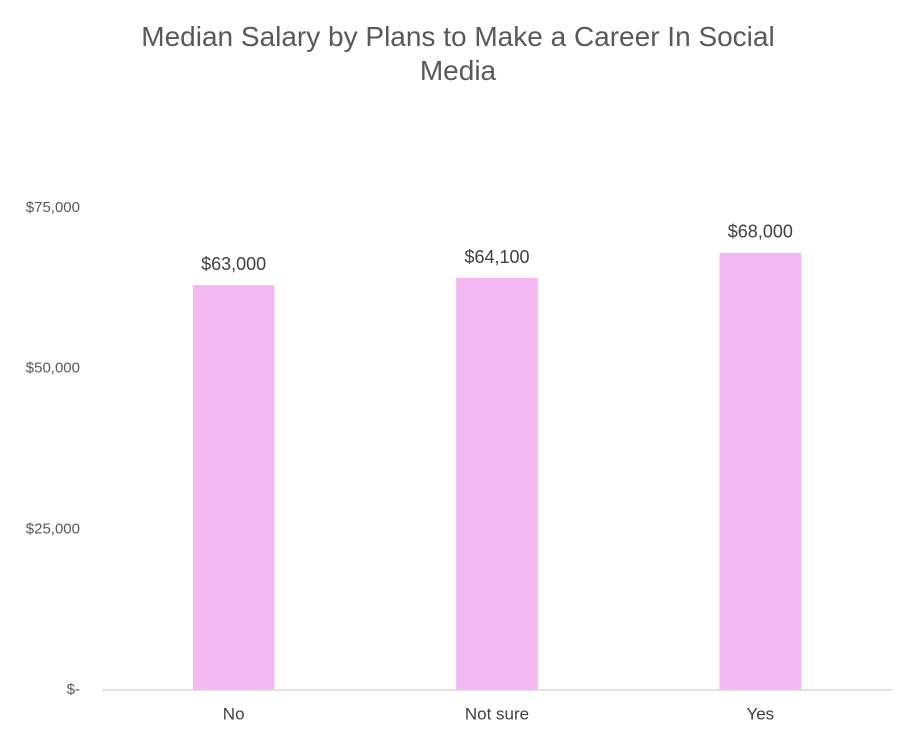 Image resolution: width=918 pixels, height=739 pixels. What do you see at coordinates (496, 257) in the screenshot?
I see `value-label: $64,100` at bounding box center [496, 257].